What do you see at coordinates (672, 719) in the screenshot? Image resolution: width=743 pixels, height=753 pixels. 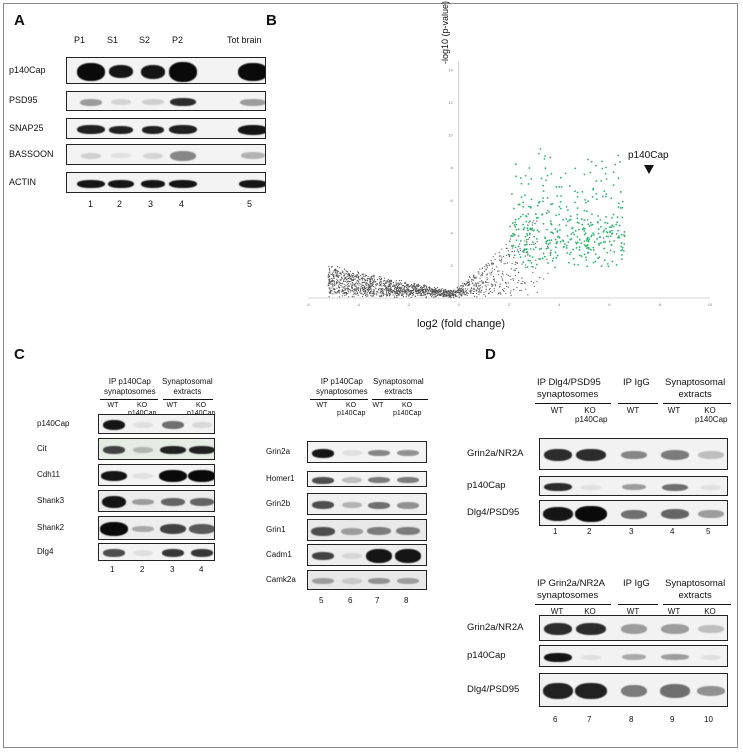 I see `panel-d-bottom-lane-number: 9` at bounding box center [672, 719].